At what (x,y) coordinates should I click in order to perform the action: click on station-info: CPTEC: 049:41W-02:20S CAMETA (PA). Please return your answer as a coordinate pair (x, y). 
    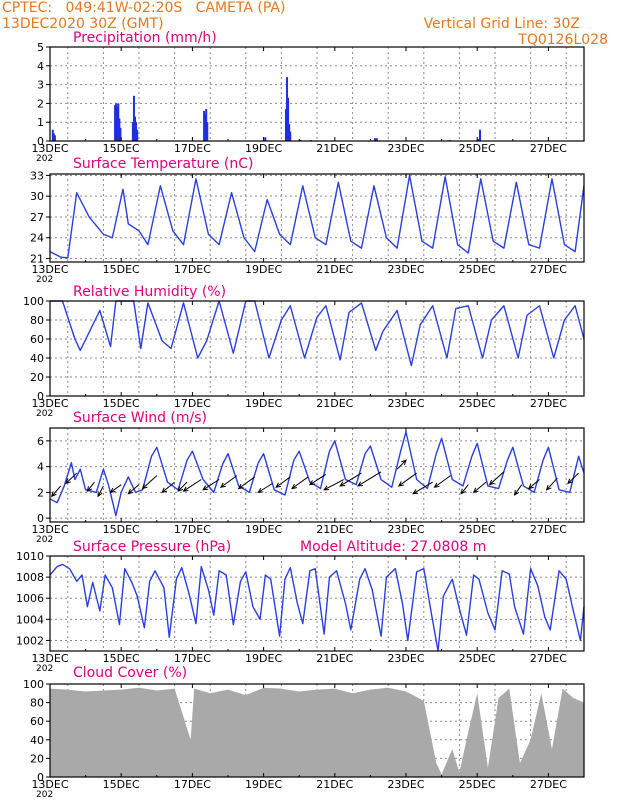
    Looking at the image, I should click on (144, 8).